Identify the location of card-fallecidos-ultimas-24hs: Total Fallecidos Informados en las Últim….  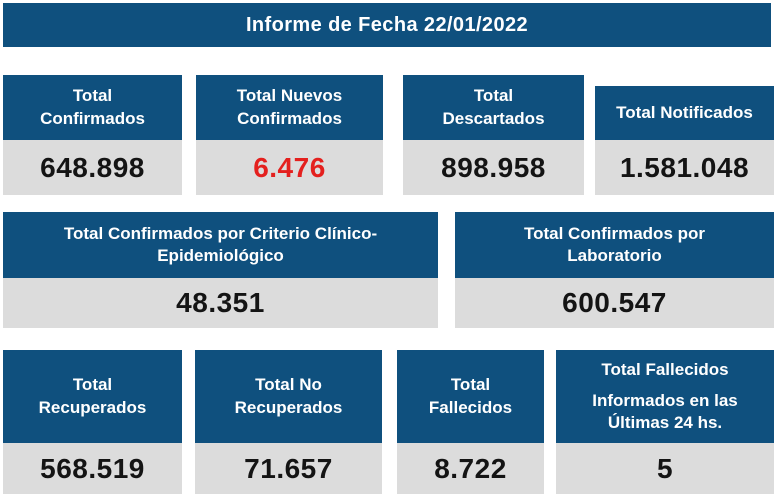
(665, 422).